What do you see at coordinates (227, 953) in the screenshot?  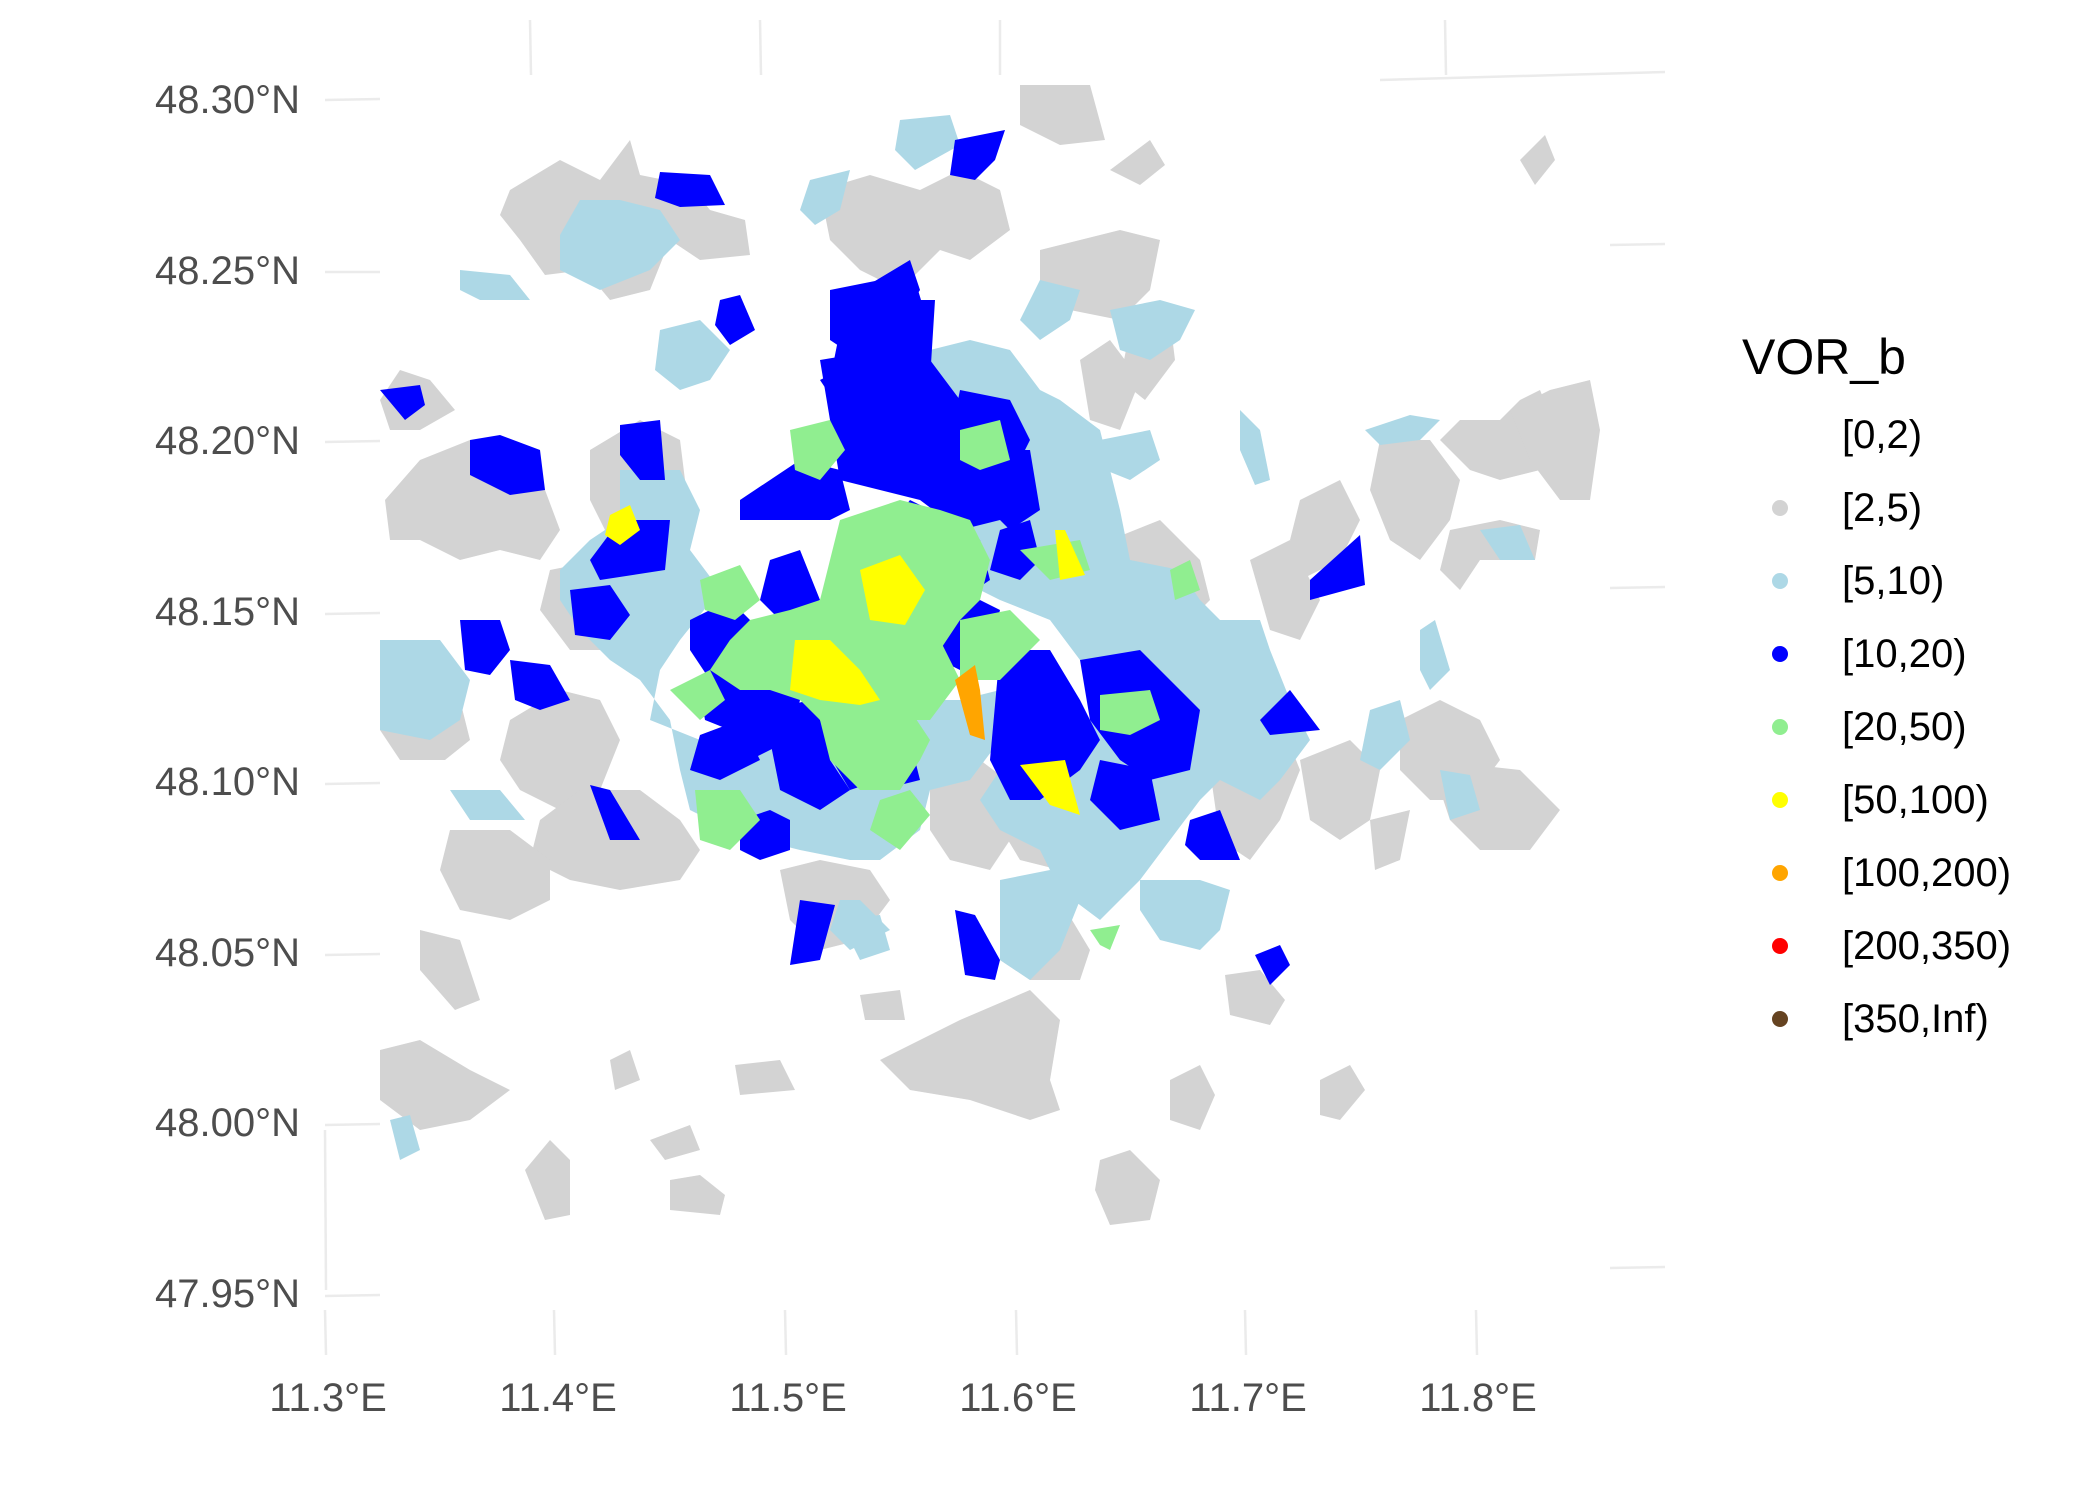 I see `y-tick-label: 48.05°N` at bounding box center [227, 953].